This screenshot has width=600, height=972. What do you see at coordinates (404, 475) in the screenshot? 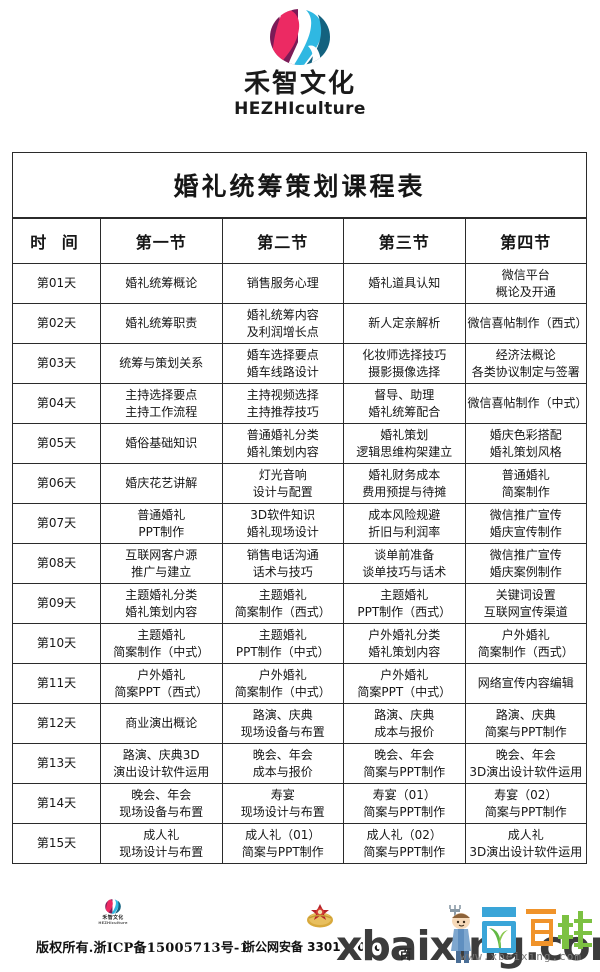
I see `cell-text-line: 婚礼财务成本` at bounding box center [404, 475].